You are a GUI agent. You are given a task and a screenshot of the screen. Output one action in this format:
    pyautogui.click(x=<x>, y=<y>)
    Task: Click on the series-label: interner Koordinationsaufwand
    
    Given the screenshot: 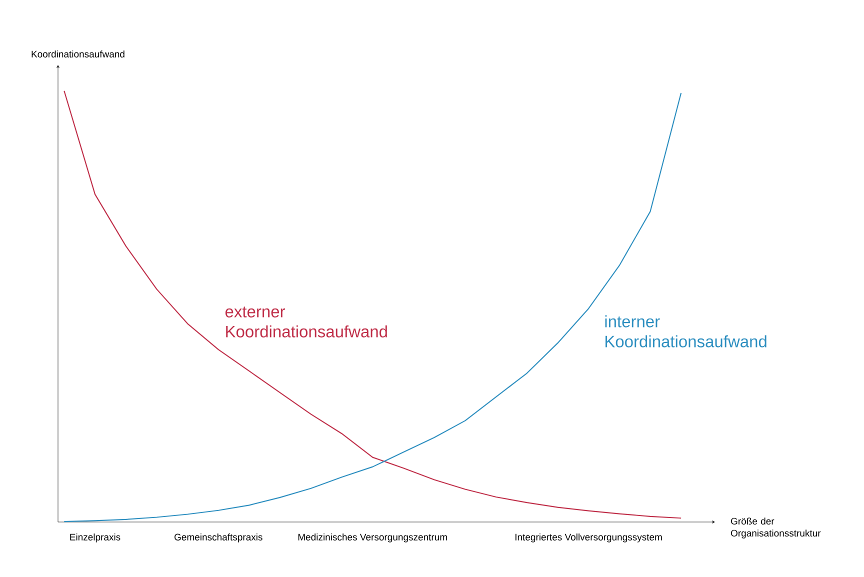 What is the action you would take?
    pyautogui.click(x=685, y=331)
    